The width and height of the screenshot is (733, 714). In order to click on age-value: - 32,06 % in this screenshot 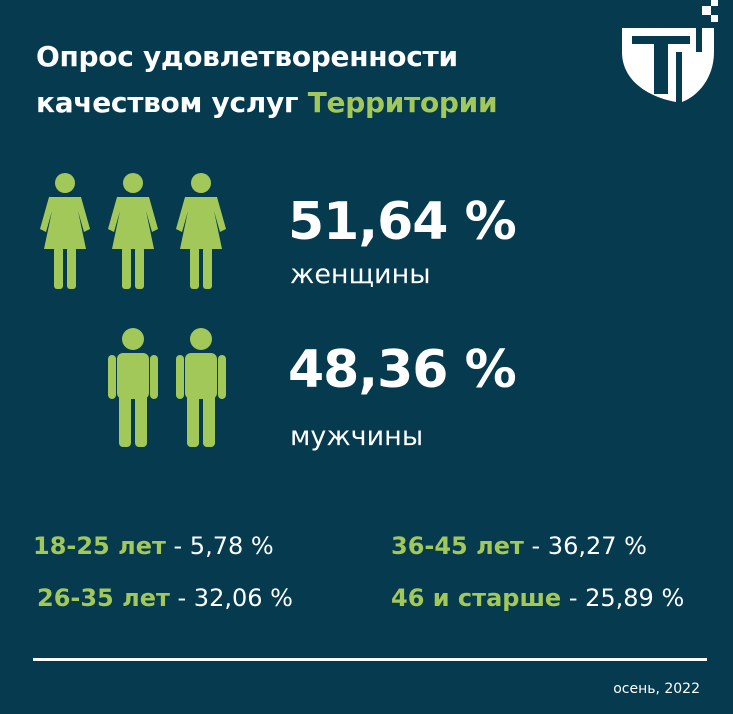, I will do `click(231, 598)`.